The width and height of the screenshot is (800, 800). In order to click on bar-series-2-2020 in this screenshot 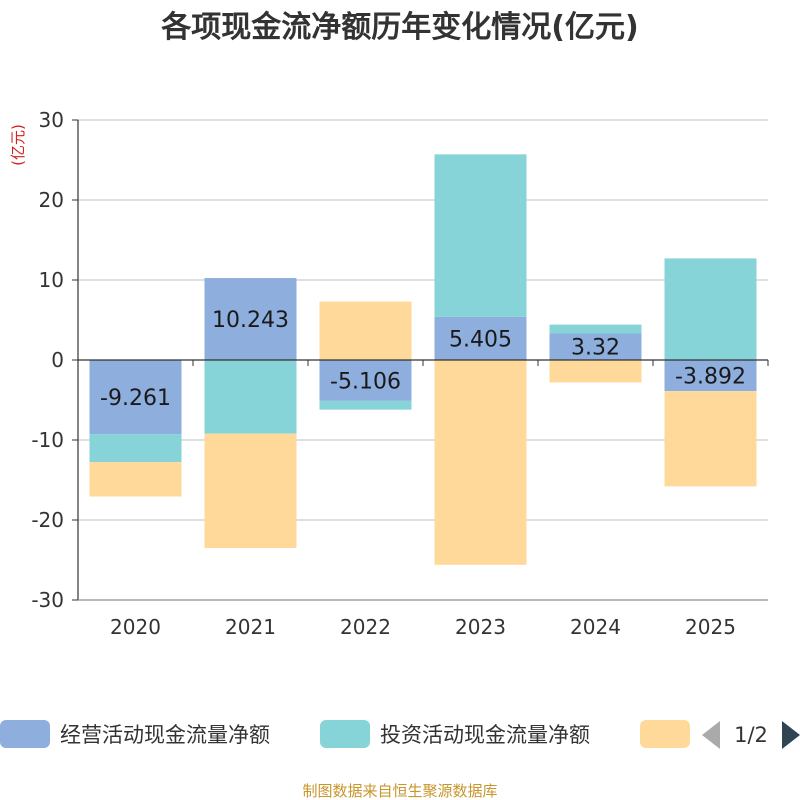, I will do `click(135, 448)`.